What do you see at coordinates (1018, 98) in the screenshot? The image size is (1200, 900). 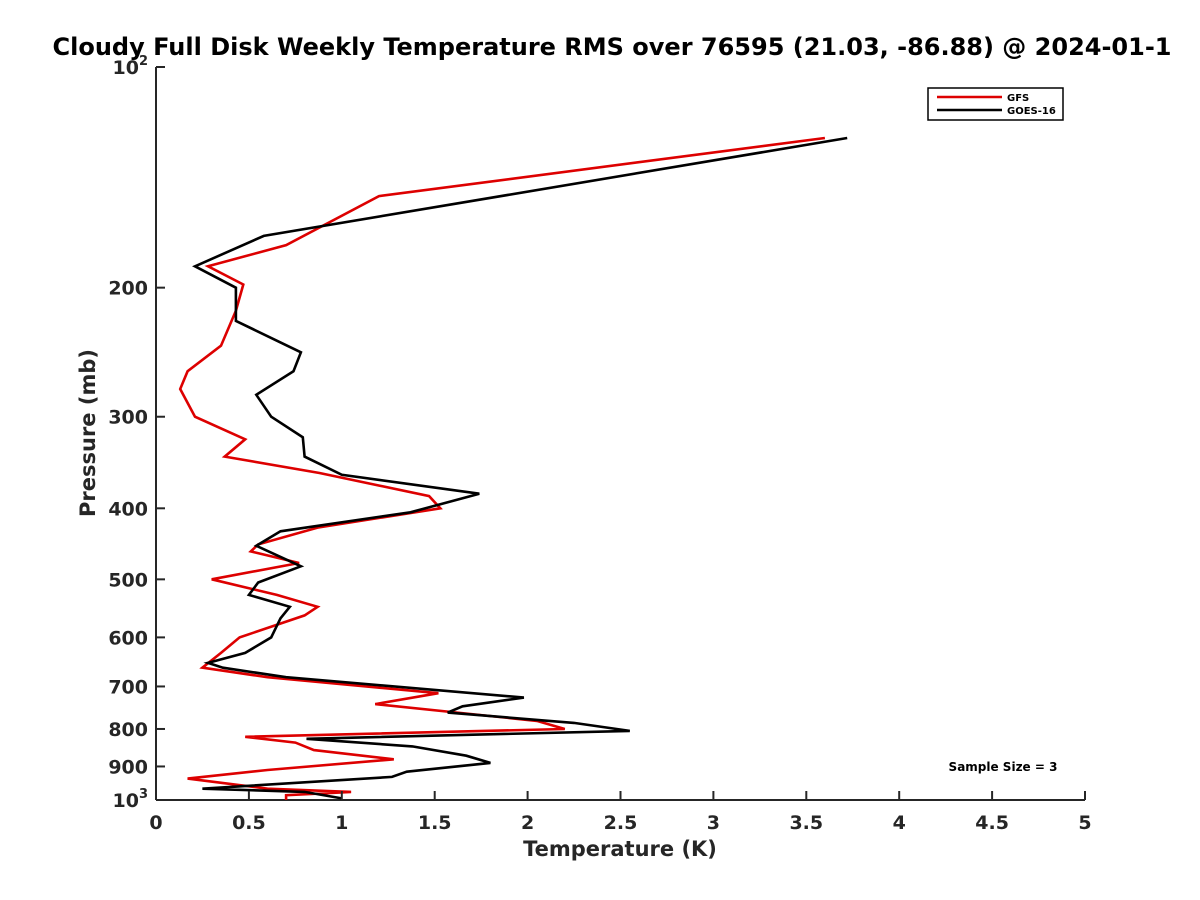 I see `legend-label: GFS` at bounding box center [1018, 98].